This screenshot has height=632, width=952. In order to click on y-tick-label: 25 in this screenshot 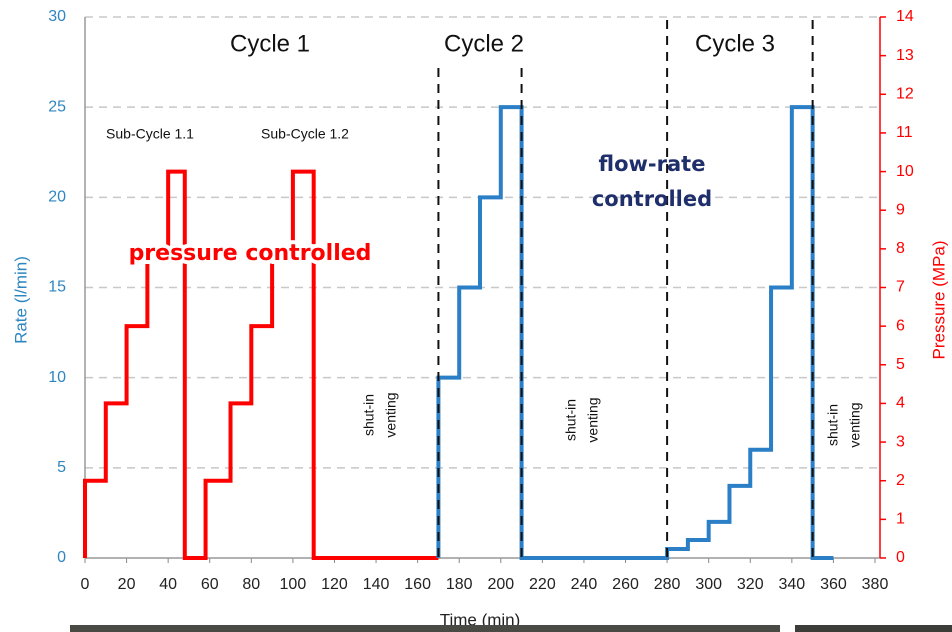, I will do `click(57, 106)`.